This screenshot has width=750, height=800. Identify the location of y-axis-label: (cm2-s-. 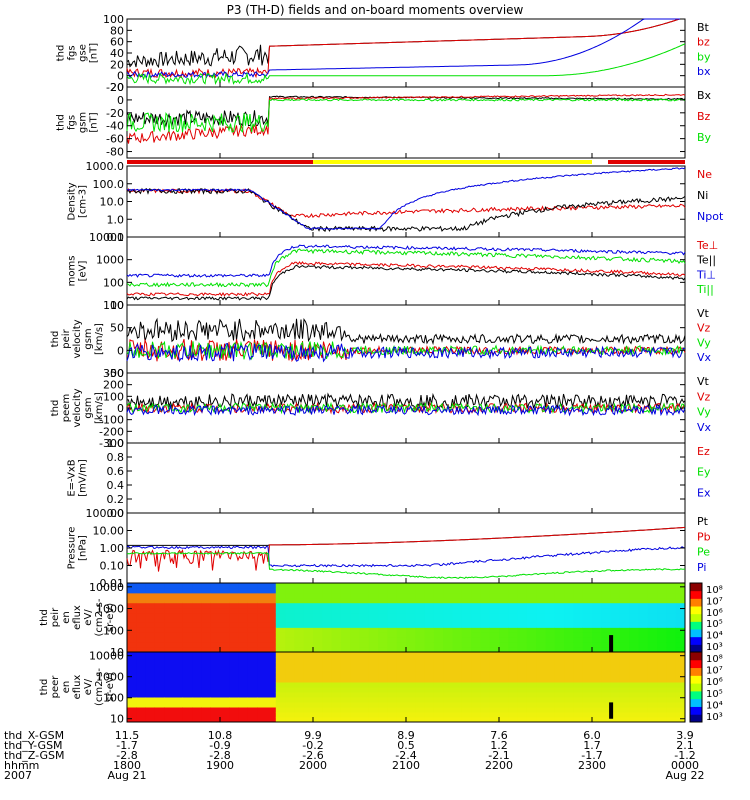
(99, 617).